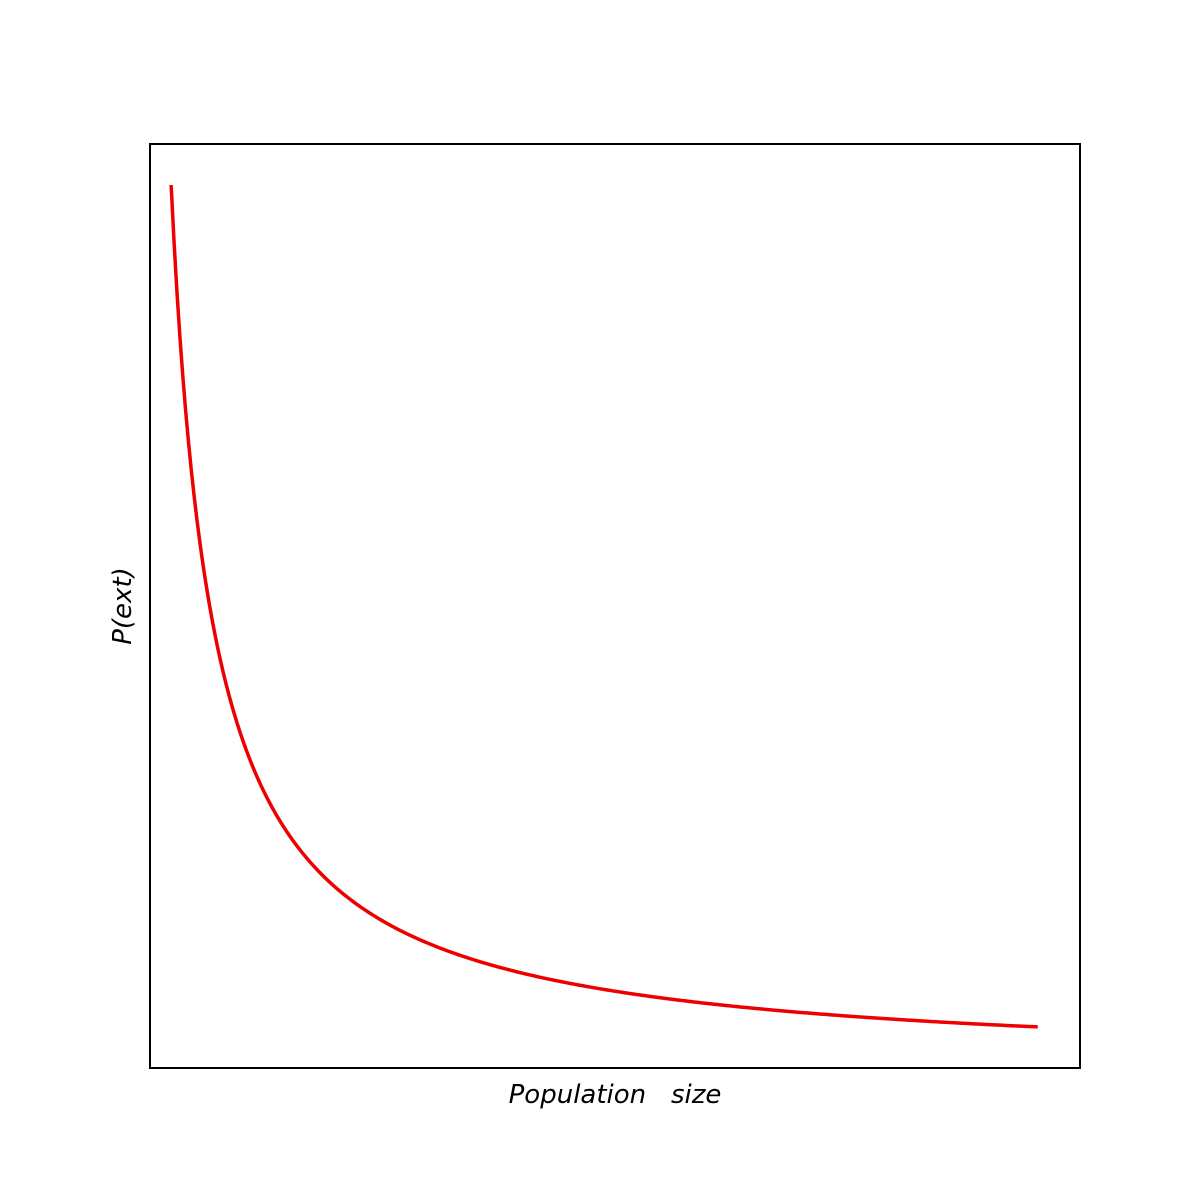 Image resolution: width=1200 pixels, height=1200 pixels. I want to click on y-axis-label: P(ext), so click(123, 606).